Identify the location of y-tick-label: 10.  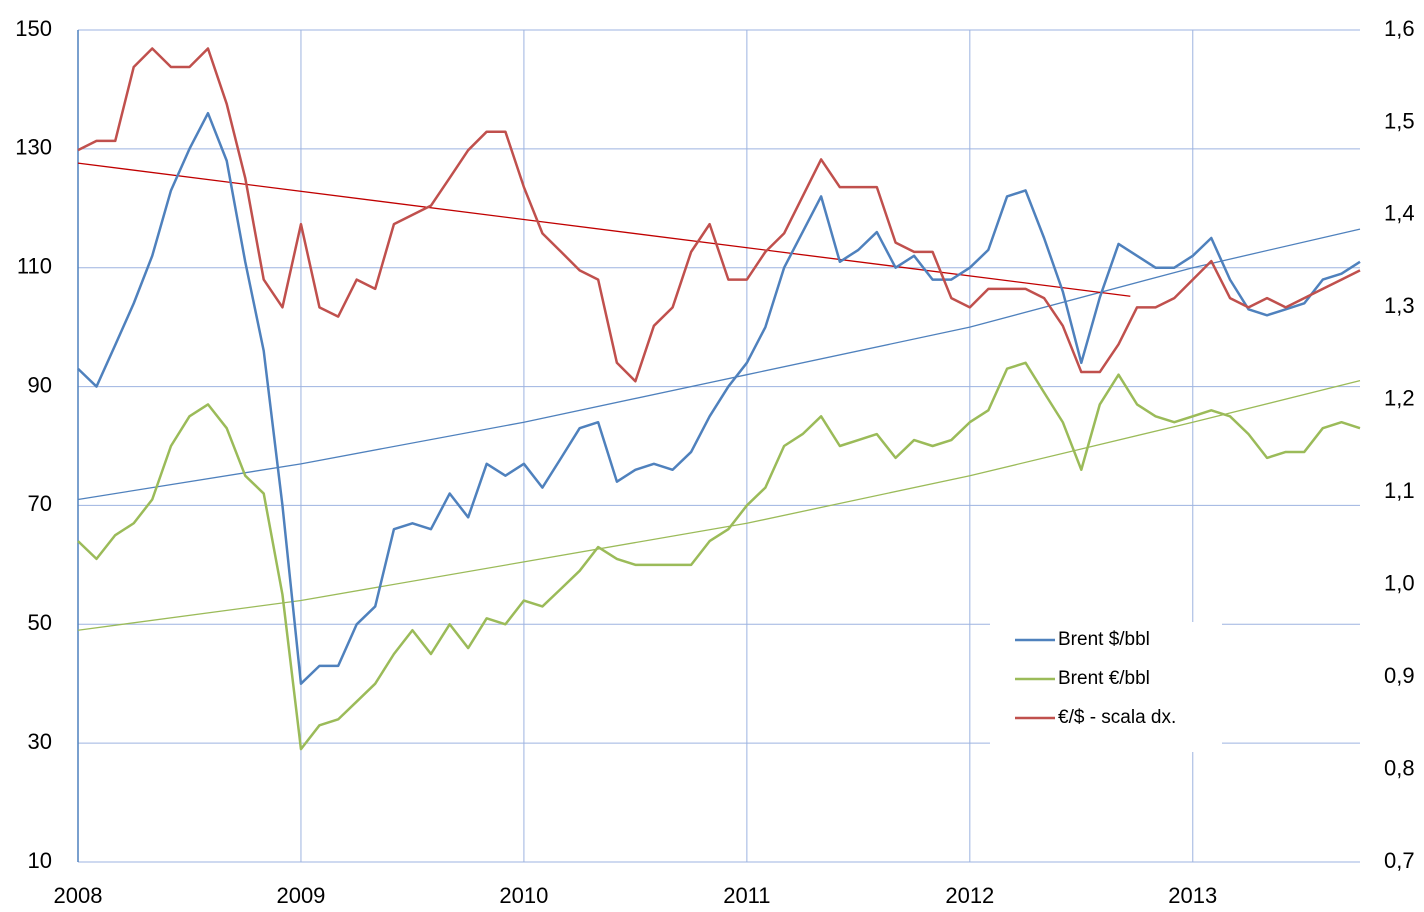
(40, 860).